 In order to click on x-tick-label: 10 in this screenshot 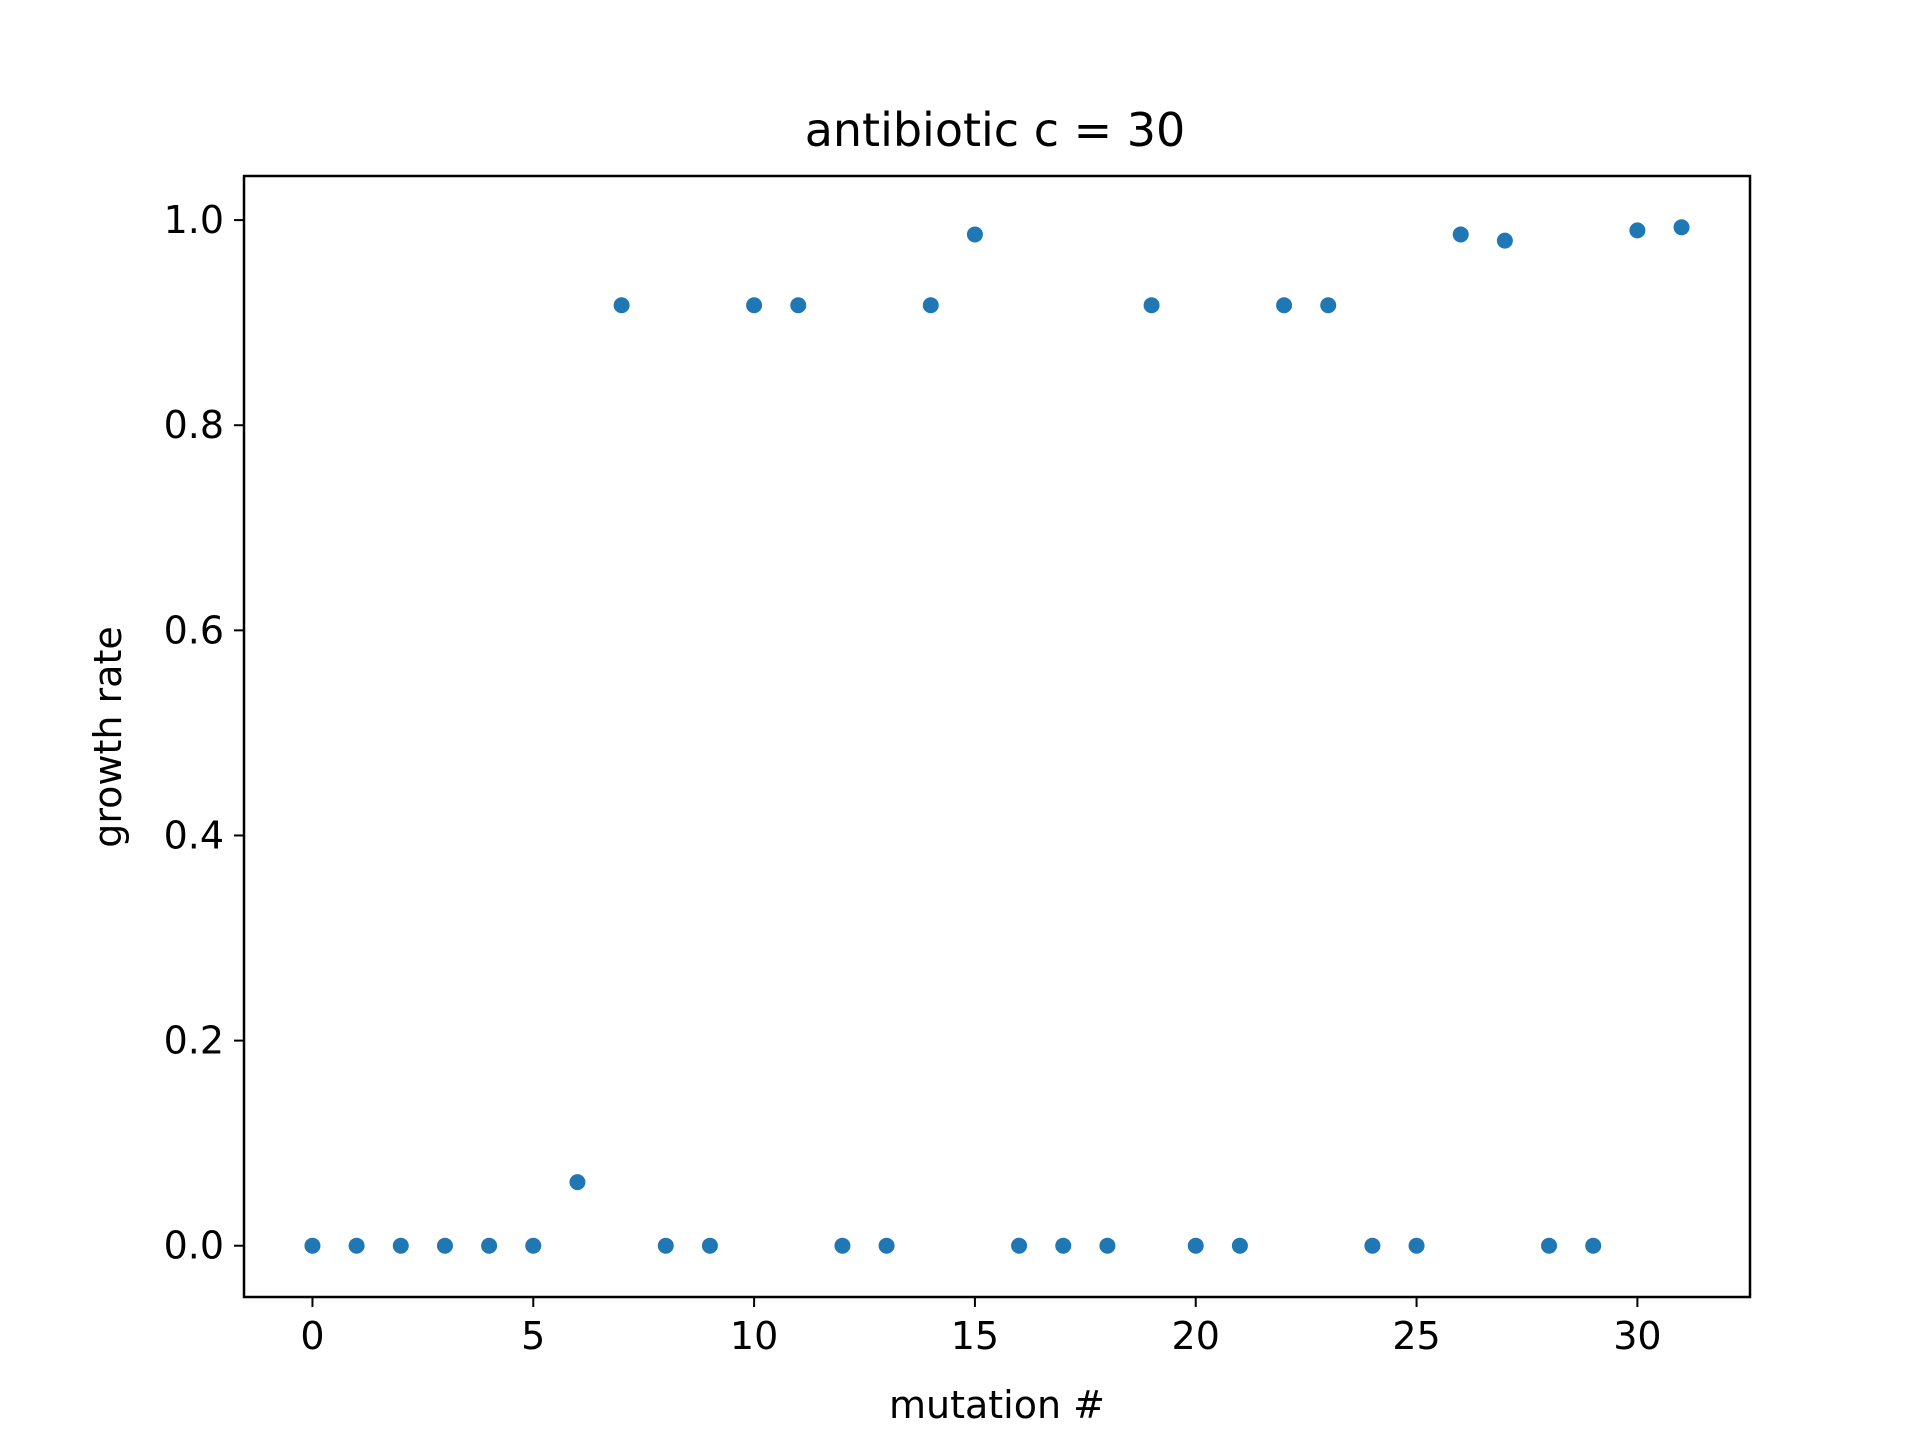, I will do `click(754, 1336)`.